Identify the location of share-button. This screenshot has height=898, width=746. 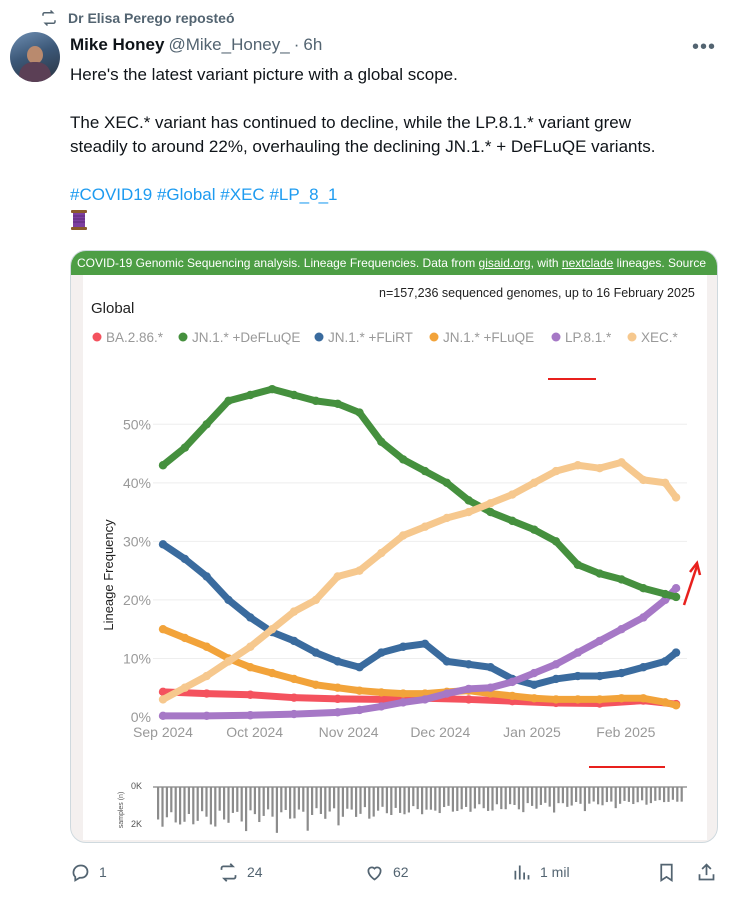
(706, 872).